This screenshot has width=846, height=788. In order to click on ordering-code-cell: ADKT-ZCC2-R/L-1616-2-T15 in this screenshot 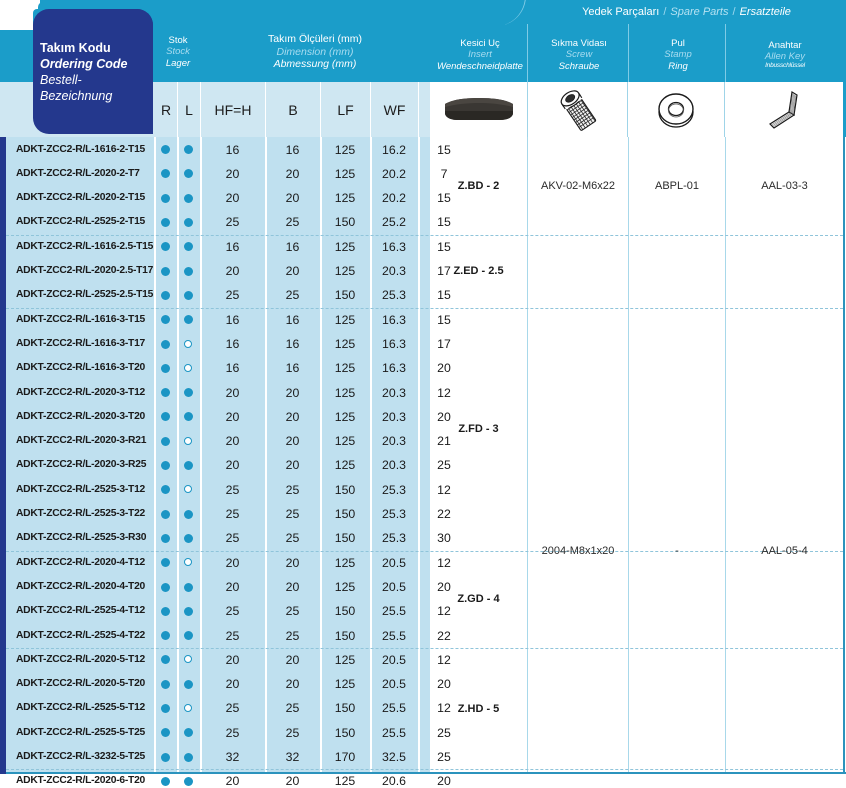, I will do `click(81, 149)`.